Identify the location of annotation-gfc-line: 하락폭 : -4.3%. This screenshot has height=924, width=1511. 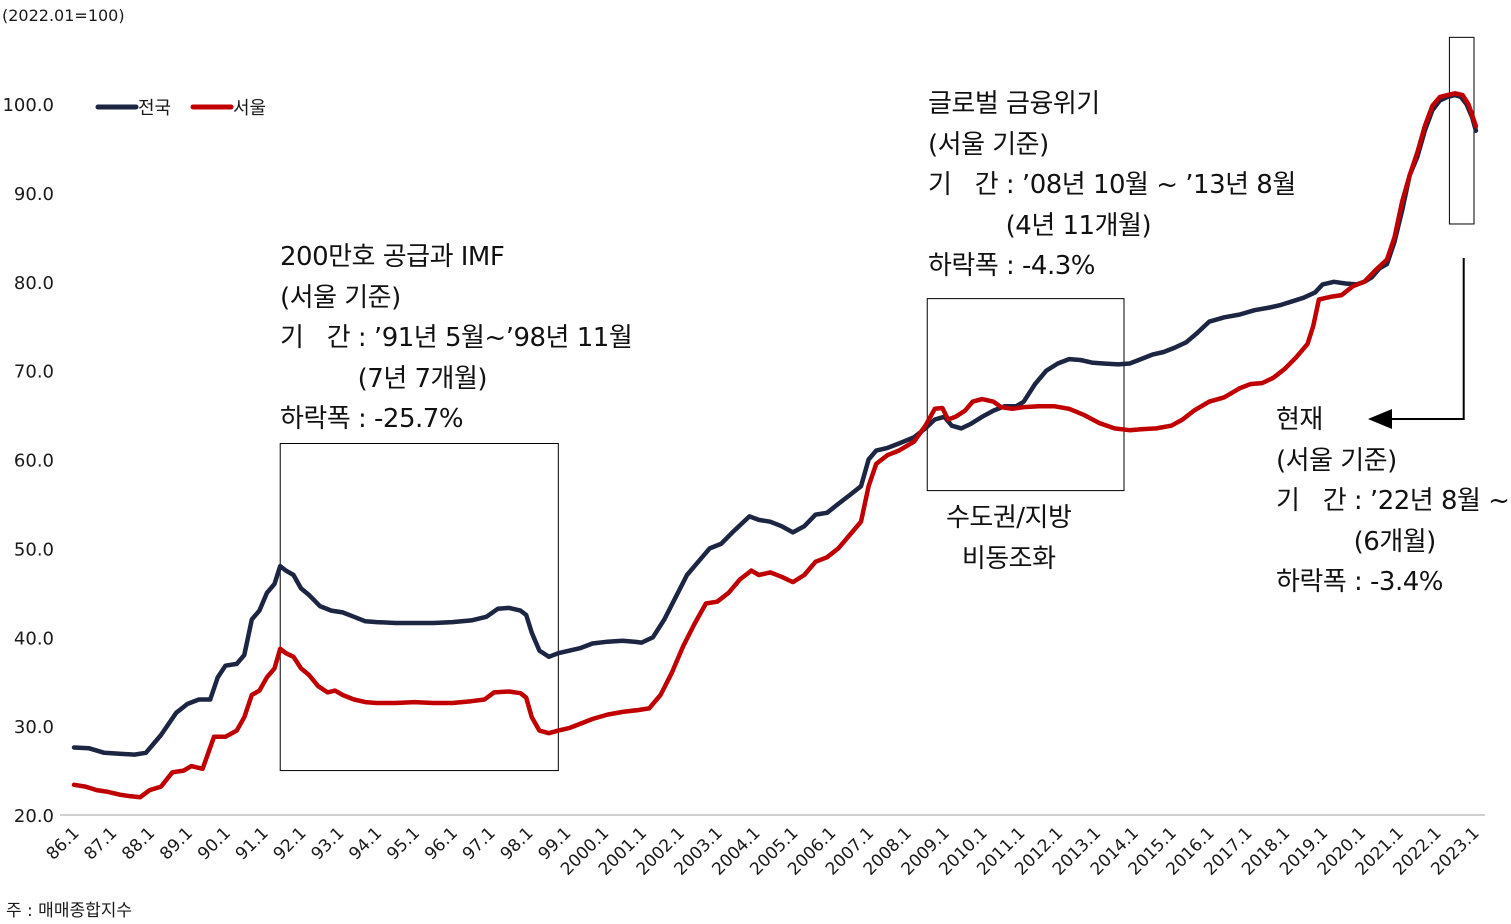
(1011, 266).